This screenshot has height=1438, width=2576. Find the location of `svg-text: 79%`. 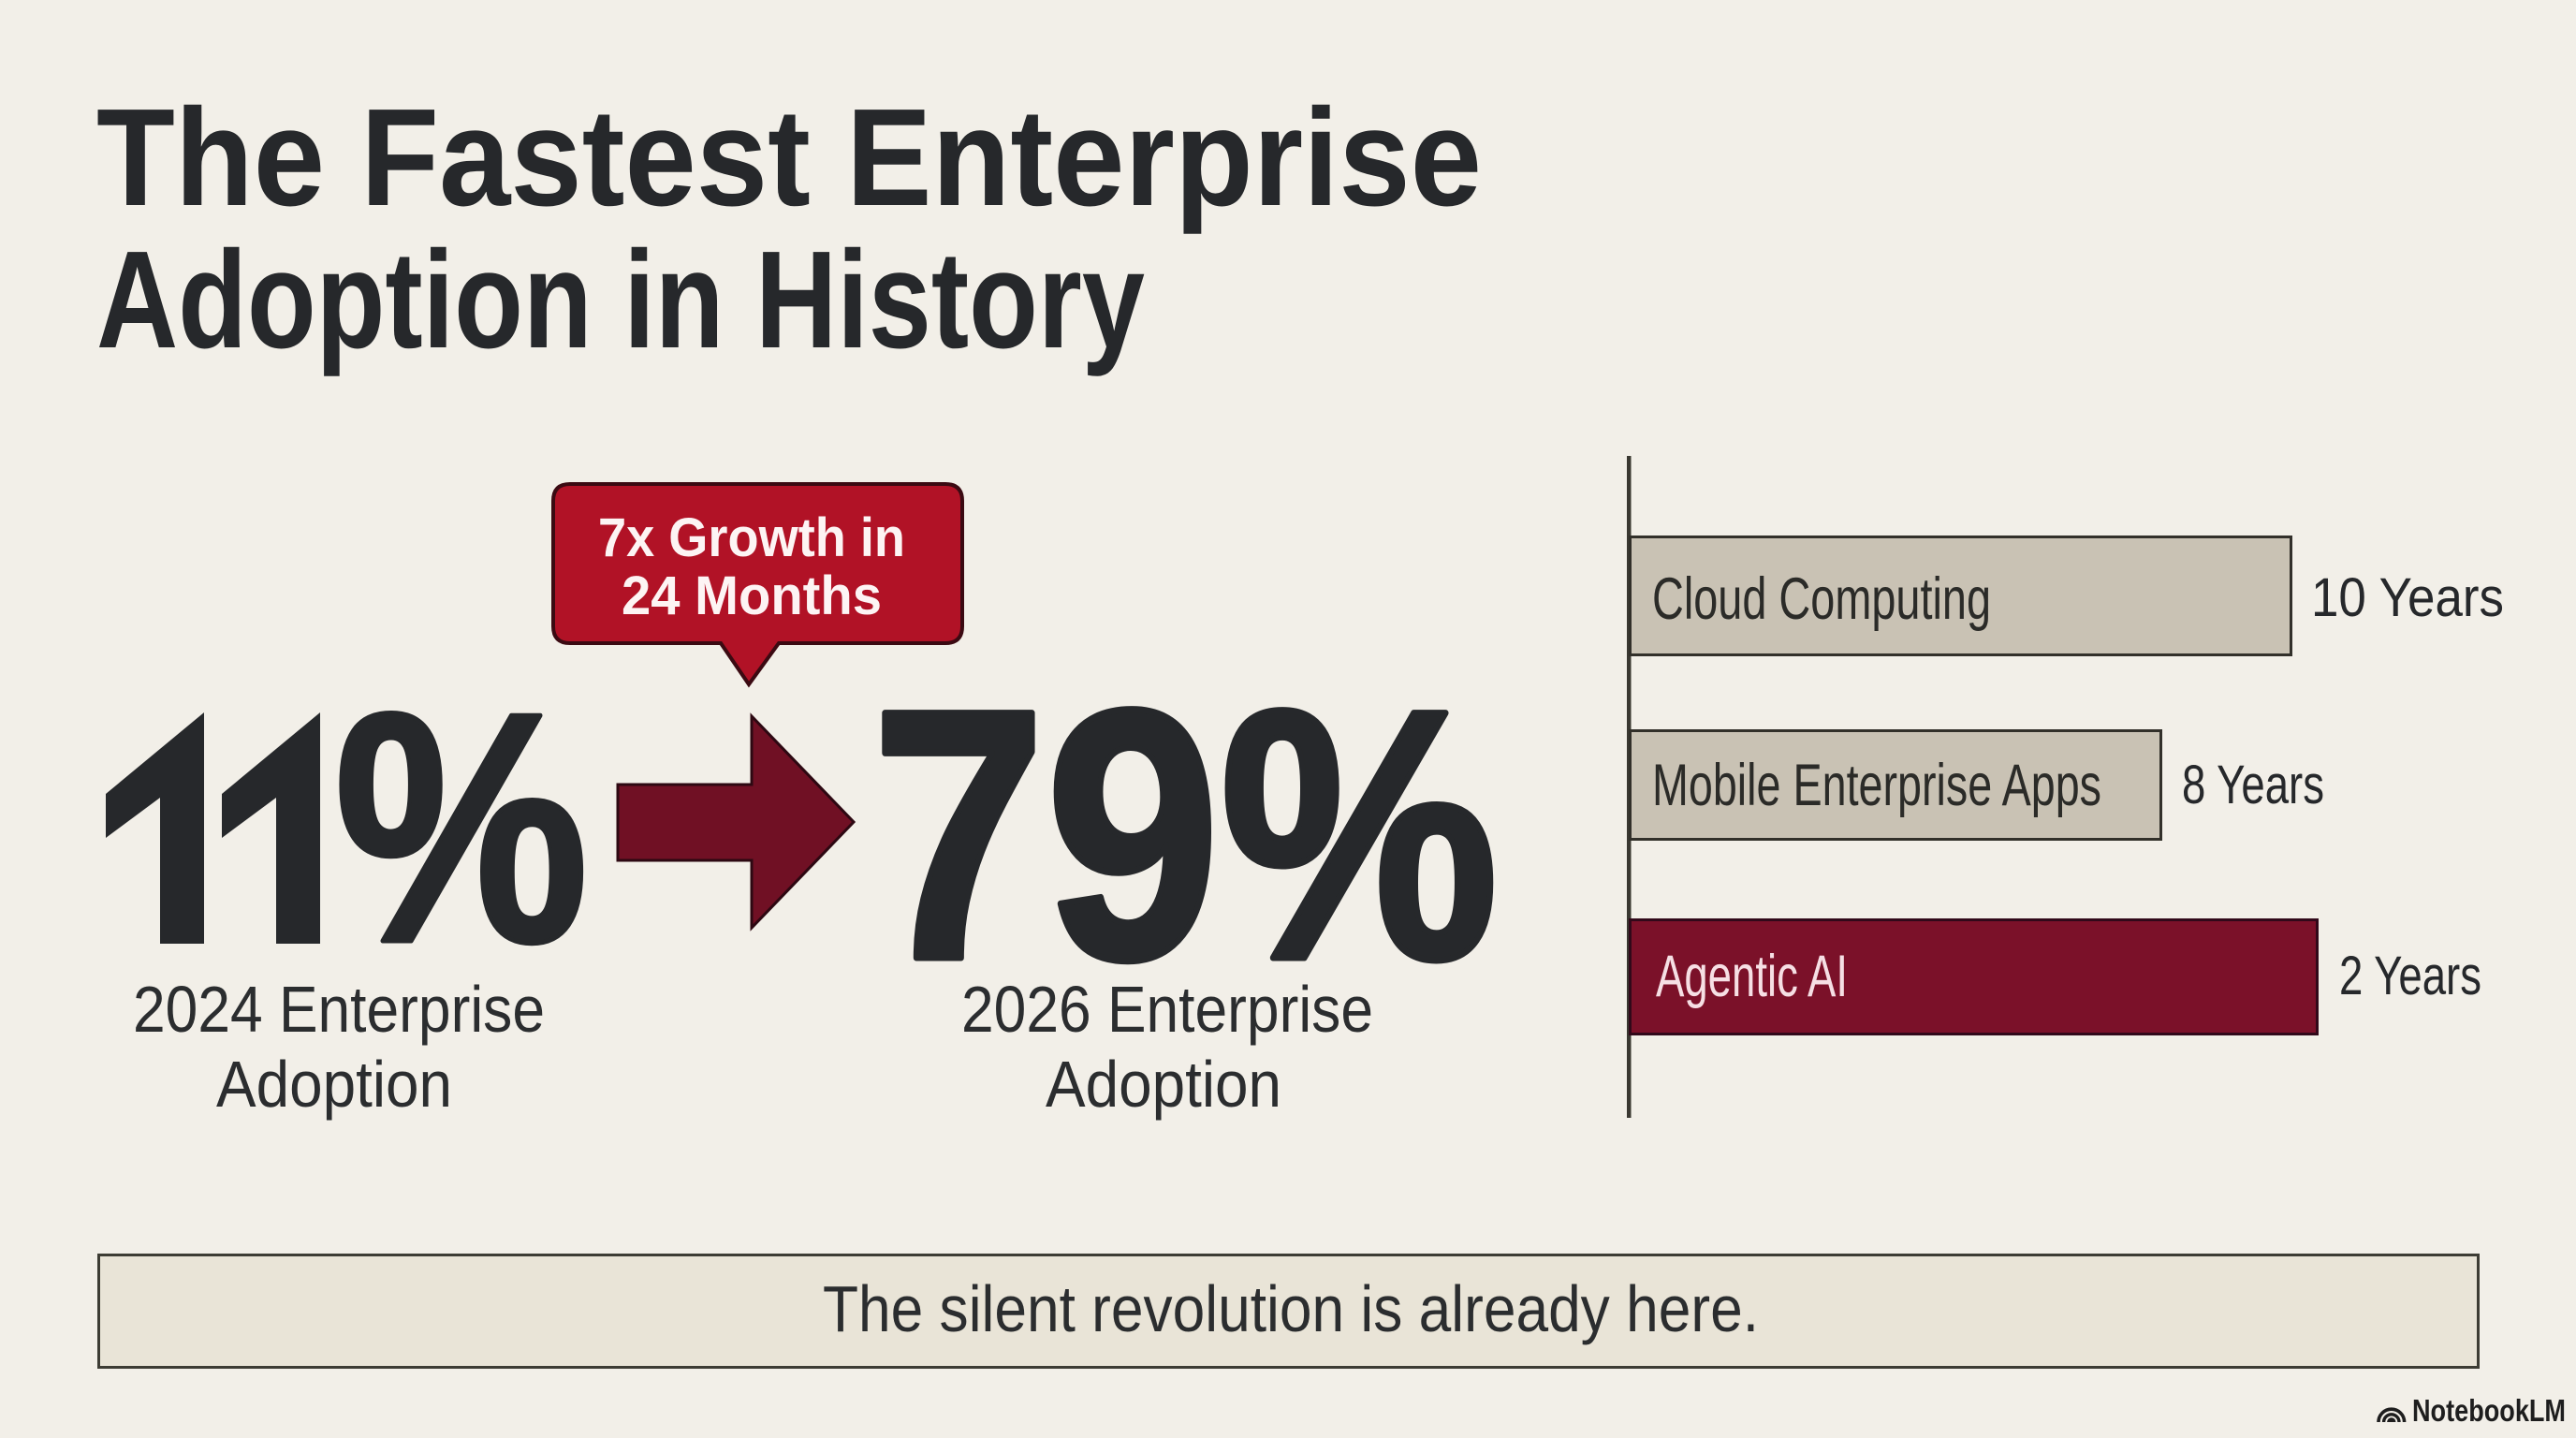

svg-text: 79% is located at coordinates (1185, 835).